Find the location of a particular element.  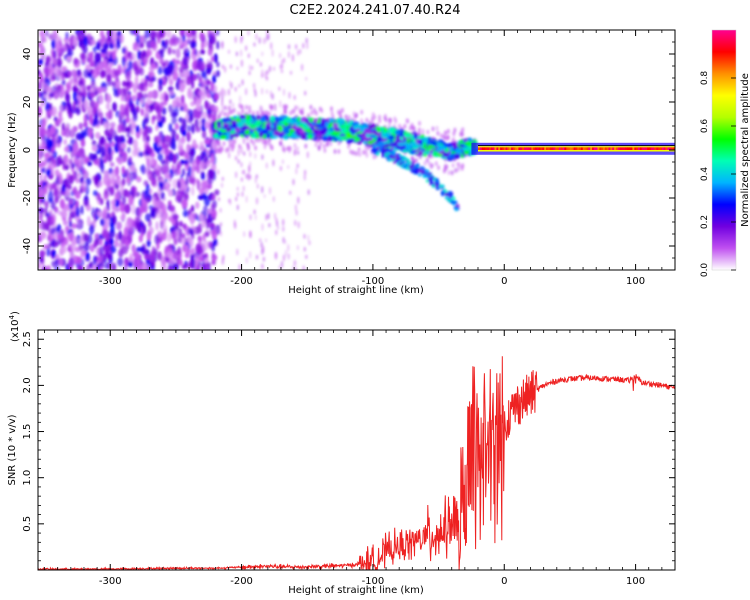

y-tick-label: 1.0 is located at coordinates (27, 478).